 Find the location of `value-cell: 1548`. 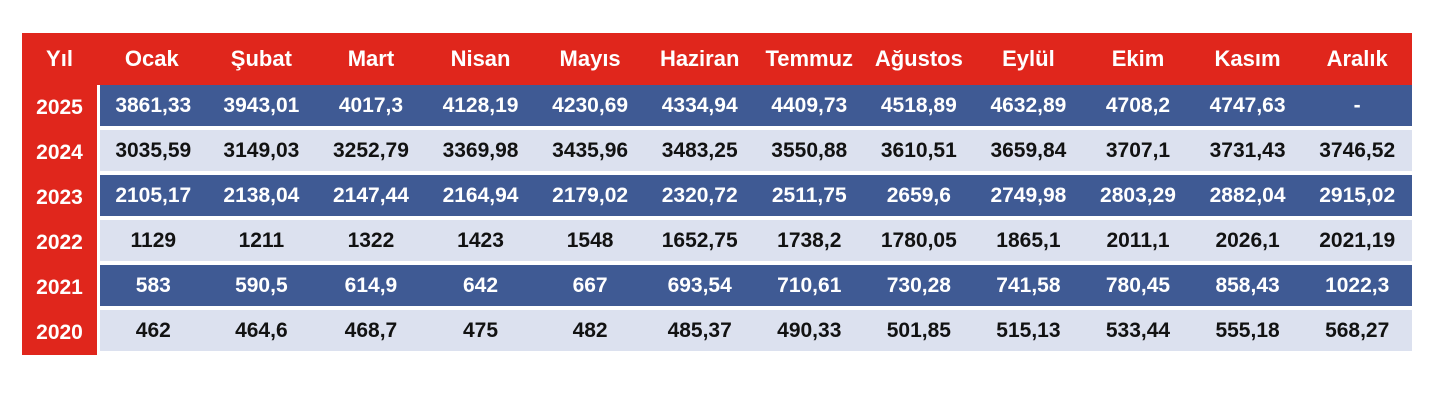

value-cell: 1548 is located at coordinates (590, 242).